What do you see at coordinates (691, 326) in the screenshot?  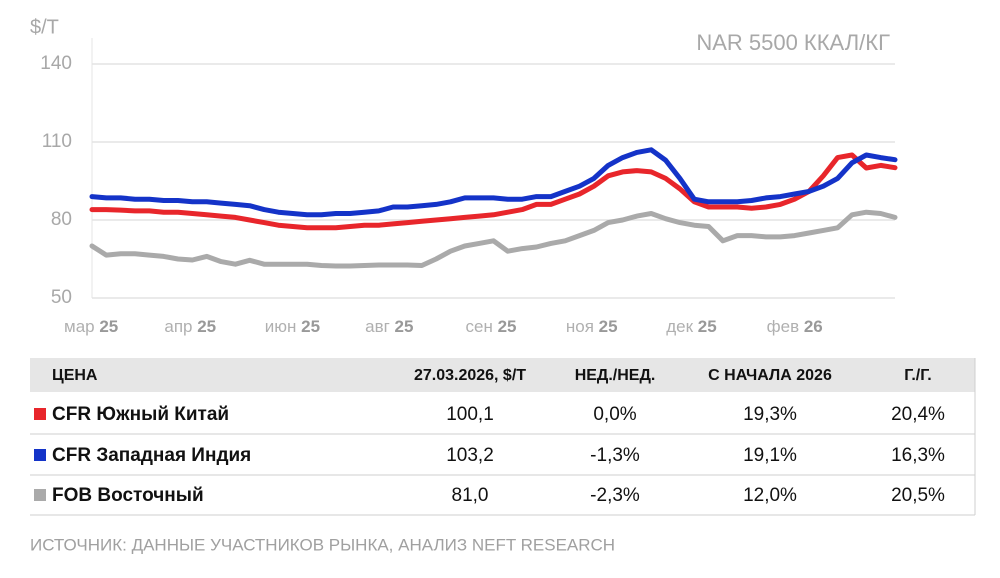 I see `x-tick-label: дек 25` at bounding box center [691, 326].